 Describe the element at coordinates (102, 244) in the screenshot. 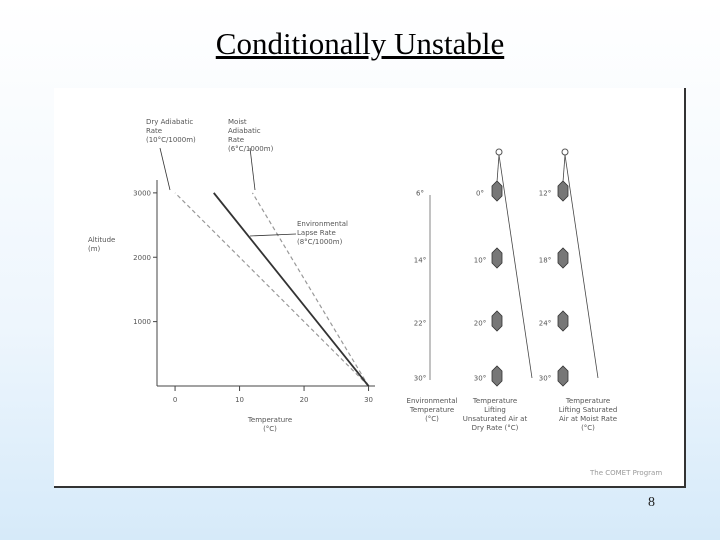

I see `y-axis-label: Altitude (m)` at that location.